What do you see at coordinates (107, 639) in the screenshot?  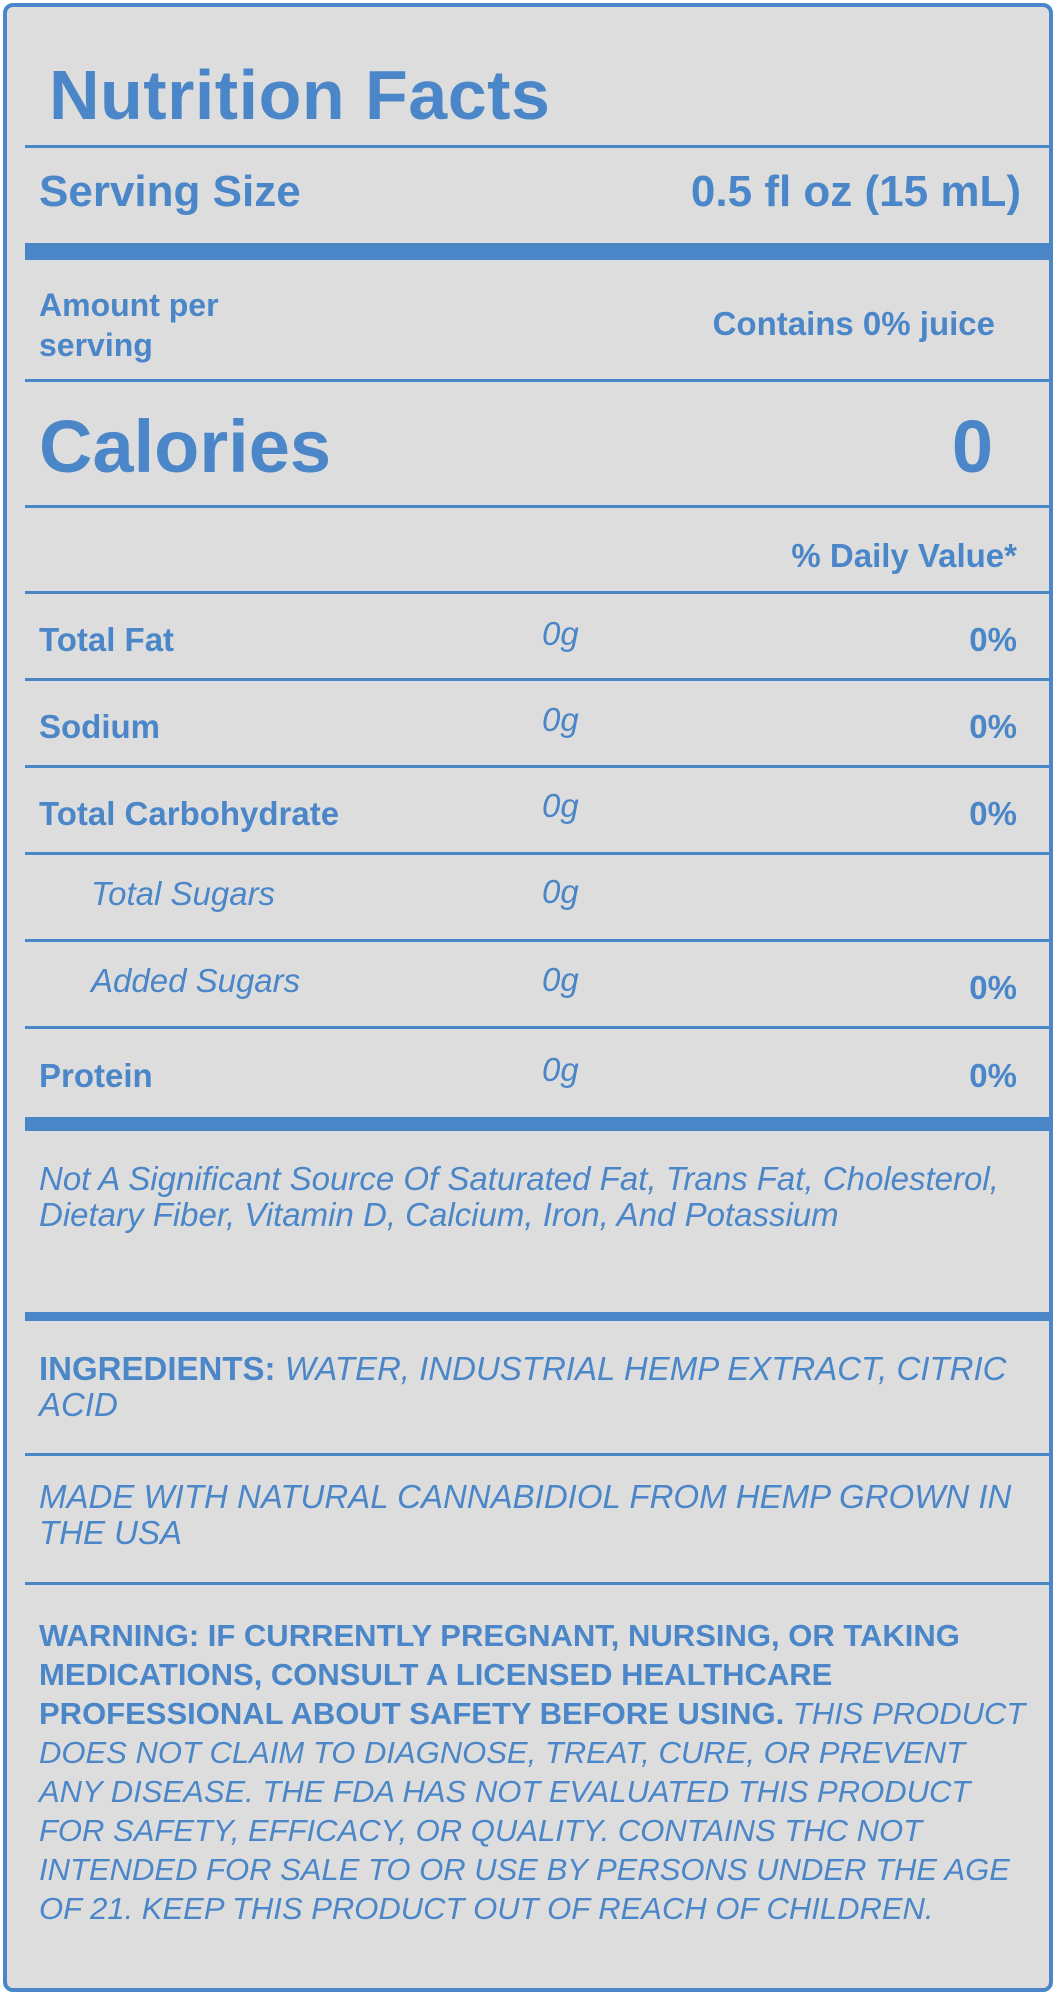 I see `nutrient-name-total-fat: Total Fat` at bounding box center [107, 639].